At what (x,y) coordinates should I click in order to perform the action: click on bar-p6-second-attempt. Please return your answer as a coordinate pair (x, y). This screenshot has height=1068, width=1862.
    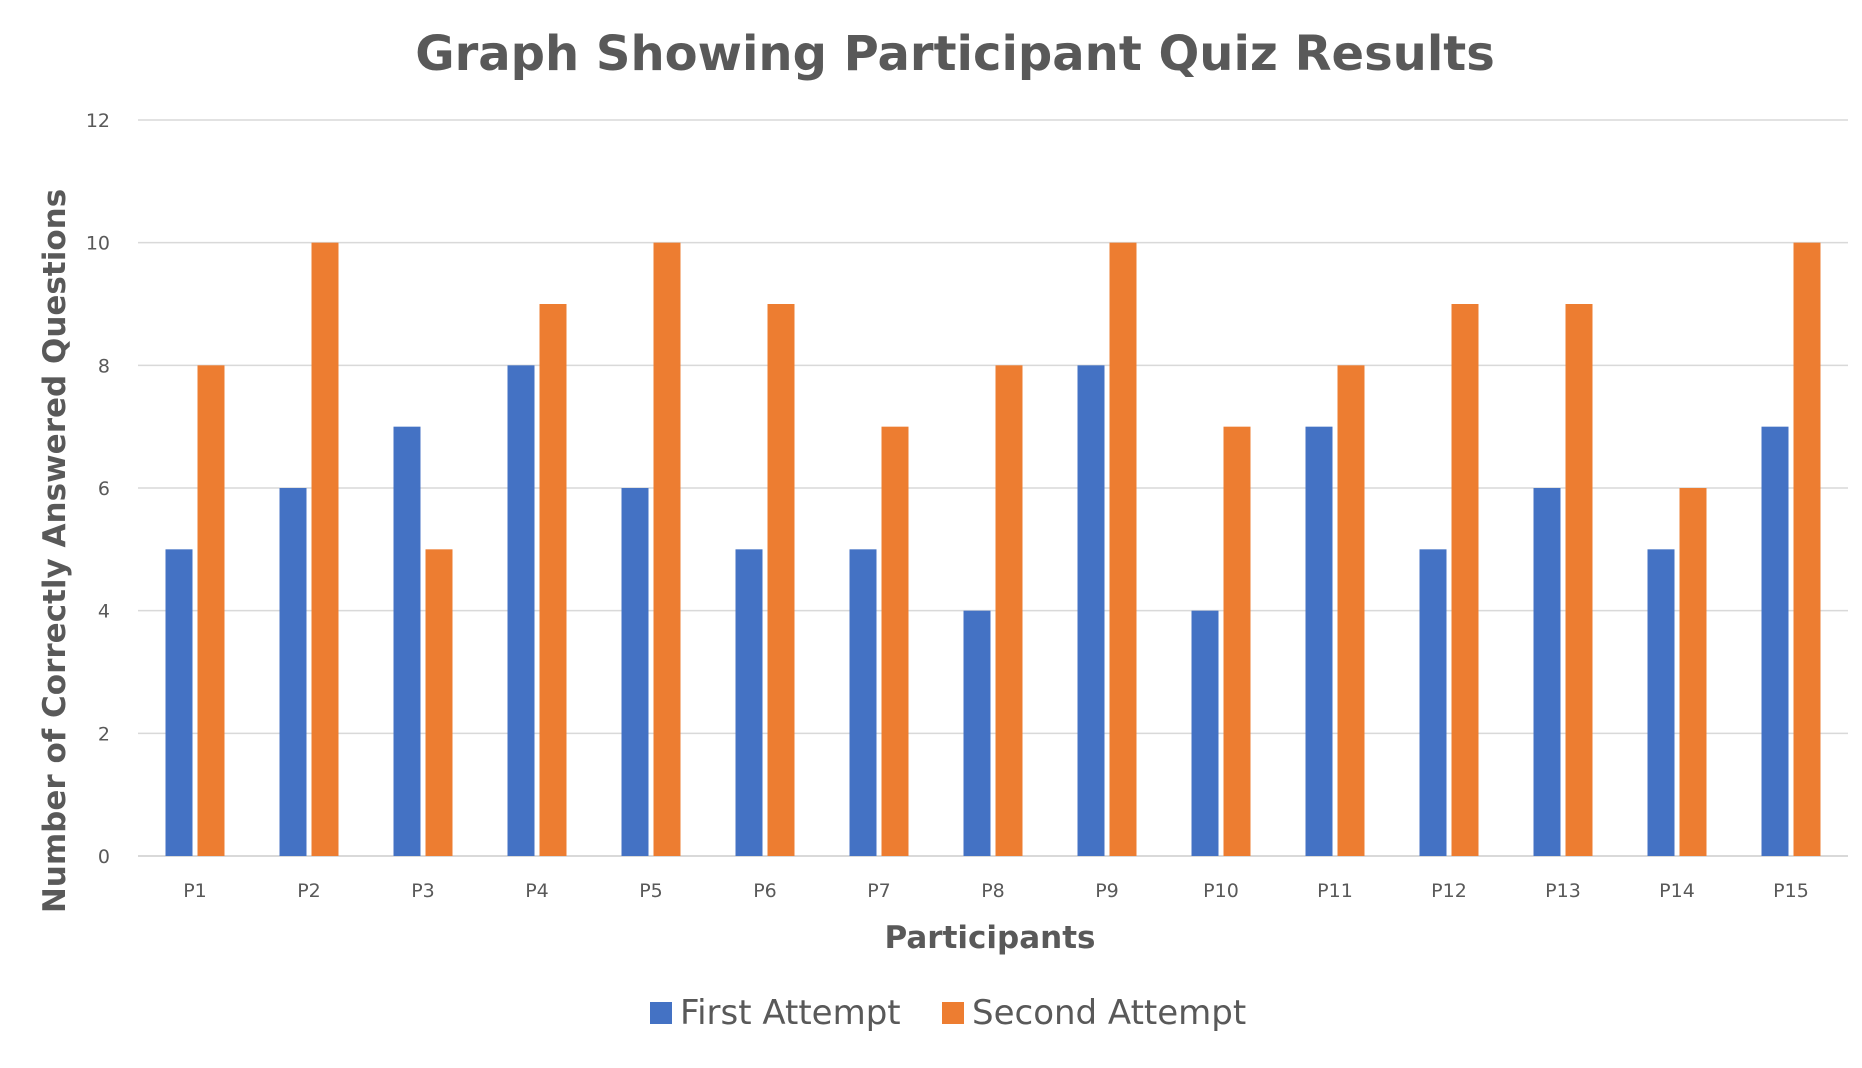
    Looking at the image, I should click on (781, 580).